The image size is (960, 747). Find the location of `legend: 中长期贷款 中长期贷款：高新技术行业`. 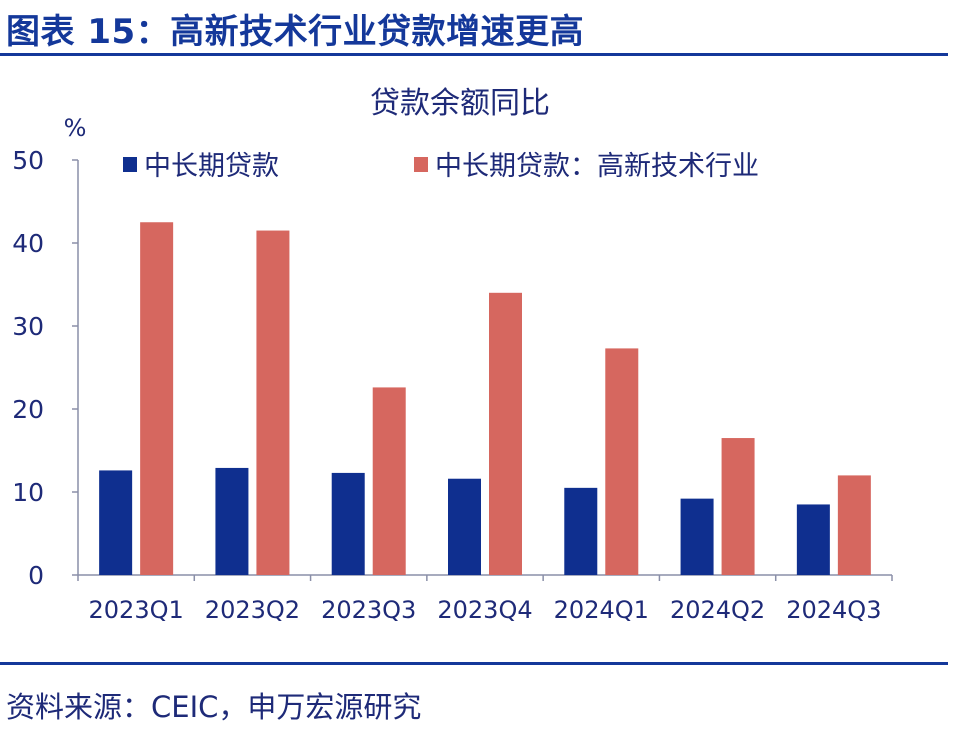

legend: 中长期贷款 中长期贷款：高新技术行业 is located at coordinates (441, 166).